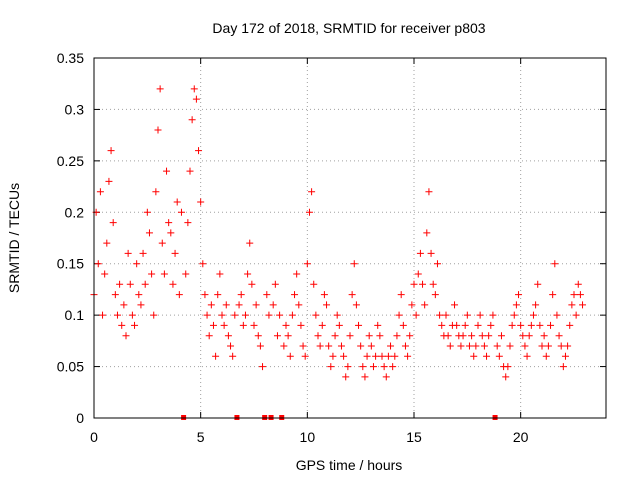 Image resolution: width=640 pixels, height=480 pixels. What do you see at coordinates (70, 264) in the screenshot?
I see `y-tick-label: 0.15` at bounding box center [70, 264].